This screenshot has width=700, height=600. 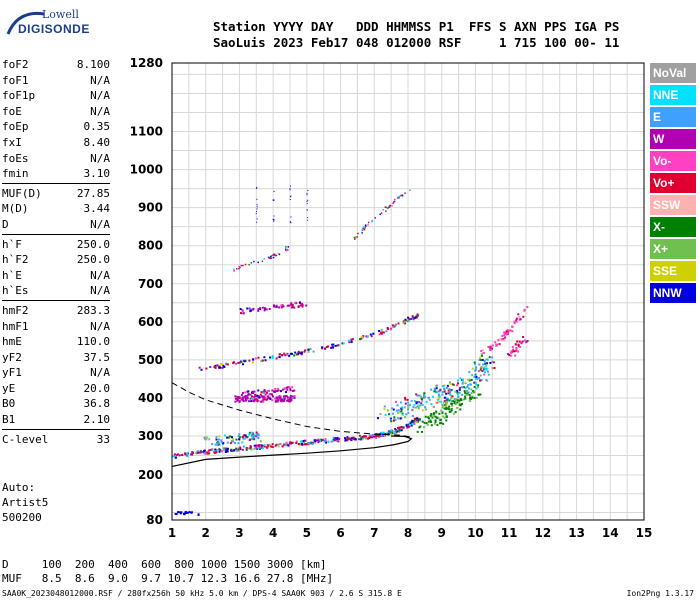 What do you see at coordinates (673, 249) in the screenshot?
I see `legend-item: X+` at bounding box center [673, 249].